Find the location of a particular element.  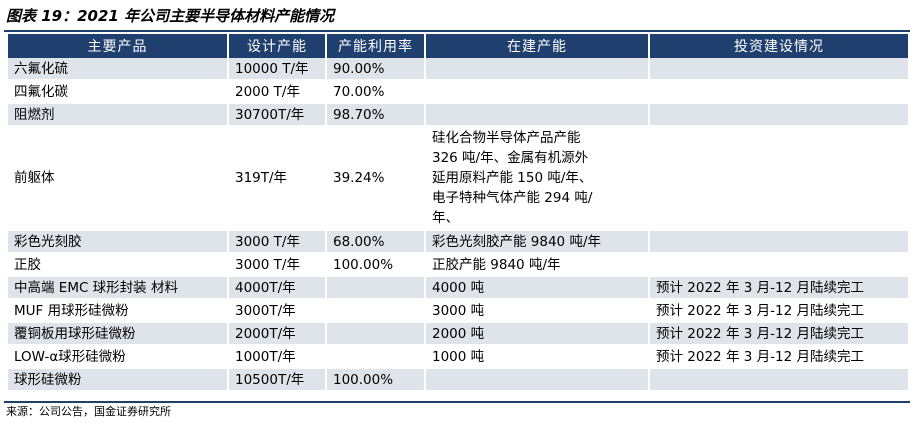

cell-capacity: 3000T/年 is located at coordinates (277, 311).